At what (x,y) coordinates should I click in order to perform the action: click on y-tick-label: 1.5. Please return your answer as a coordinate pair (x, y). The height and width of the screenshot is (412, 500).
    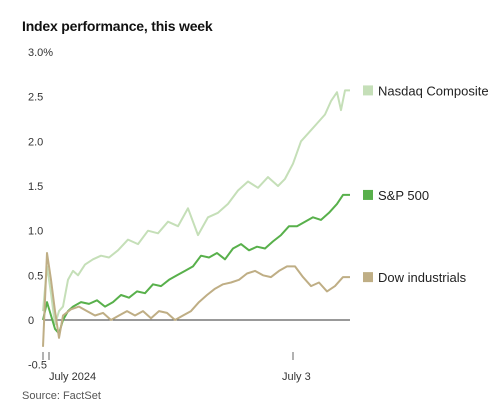
    Looking at the image, I should click on (35, 187).